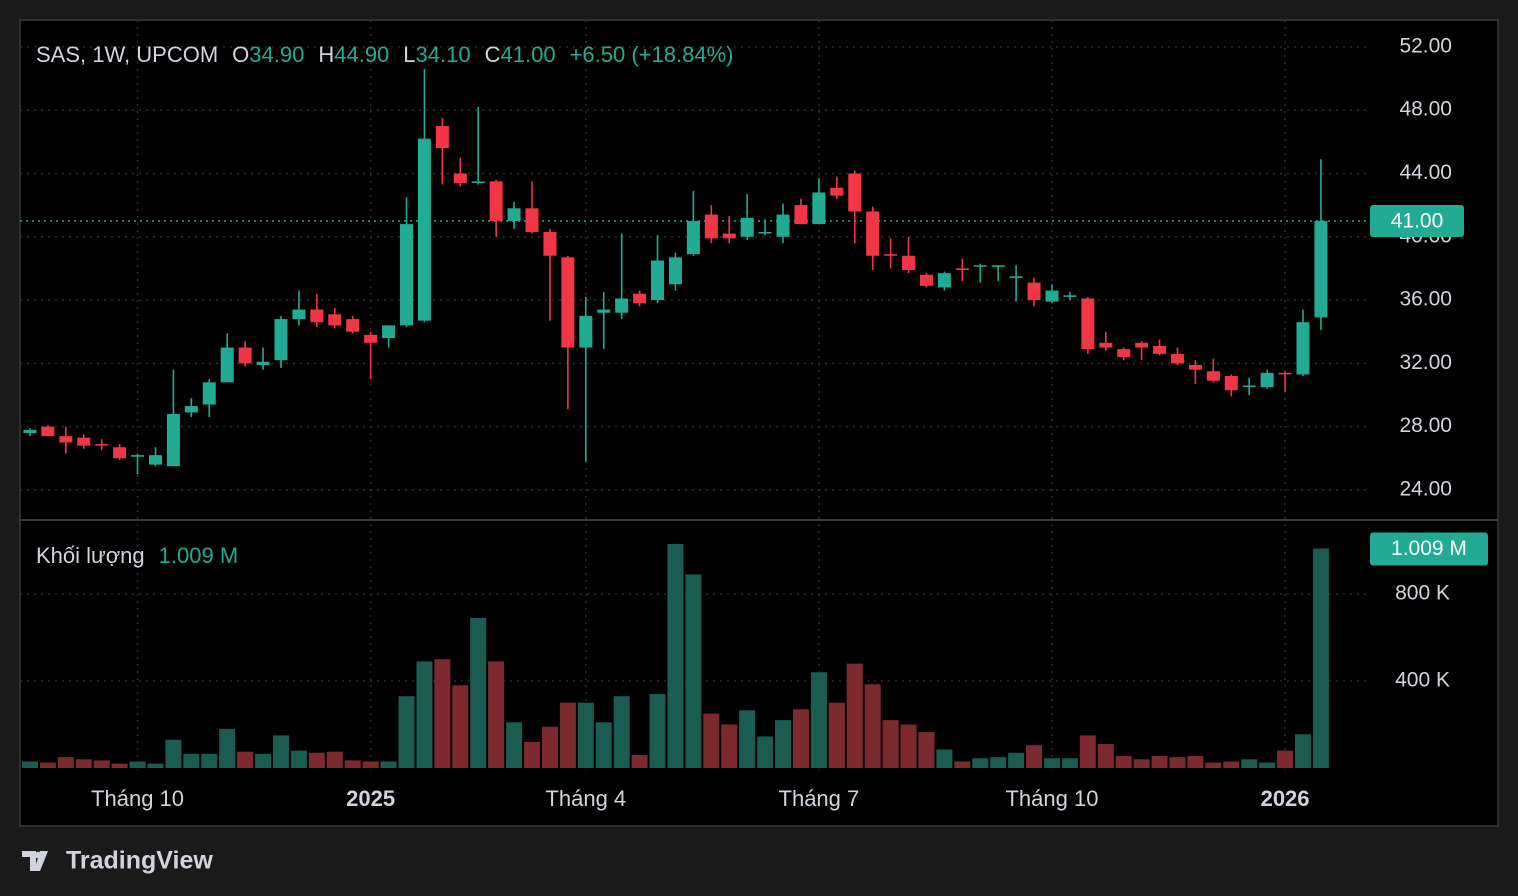  Describe the element at coordinates (199, 555) in the screenshot. I see `volume-value: 1.009 M` at that location.